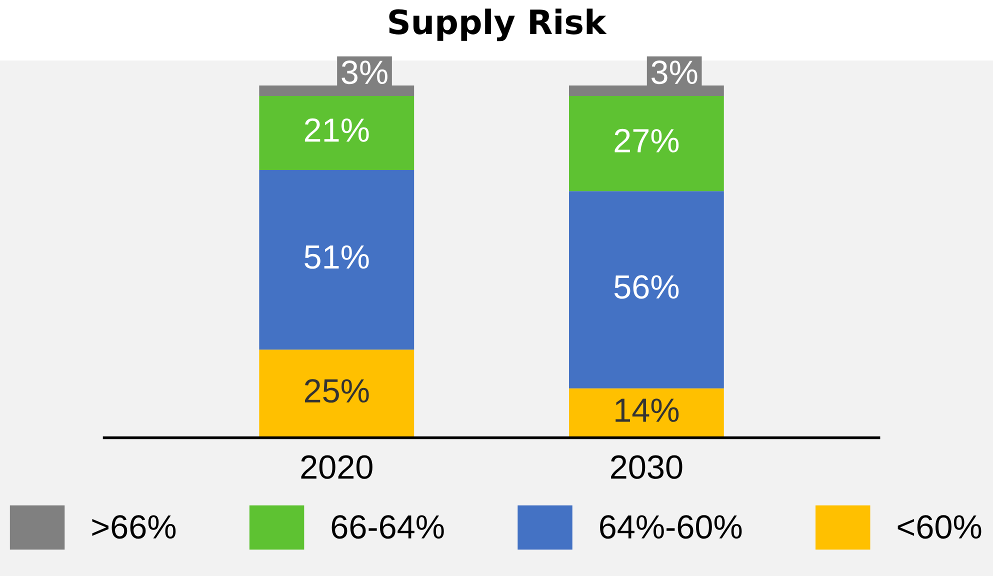 The height and width of the screenshot is (576, 993). I want to click on legend-label: 64%-60%, so click(671, 527).